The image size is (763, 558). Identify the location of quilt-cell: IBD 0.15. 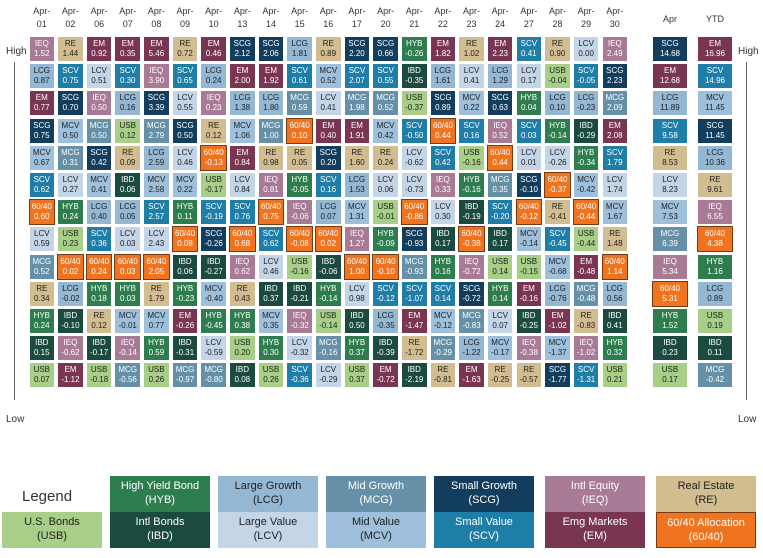
(42, 348).